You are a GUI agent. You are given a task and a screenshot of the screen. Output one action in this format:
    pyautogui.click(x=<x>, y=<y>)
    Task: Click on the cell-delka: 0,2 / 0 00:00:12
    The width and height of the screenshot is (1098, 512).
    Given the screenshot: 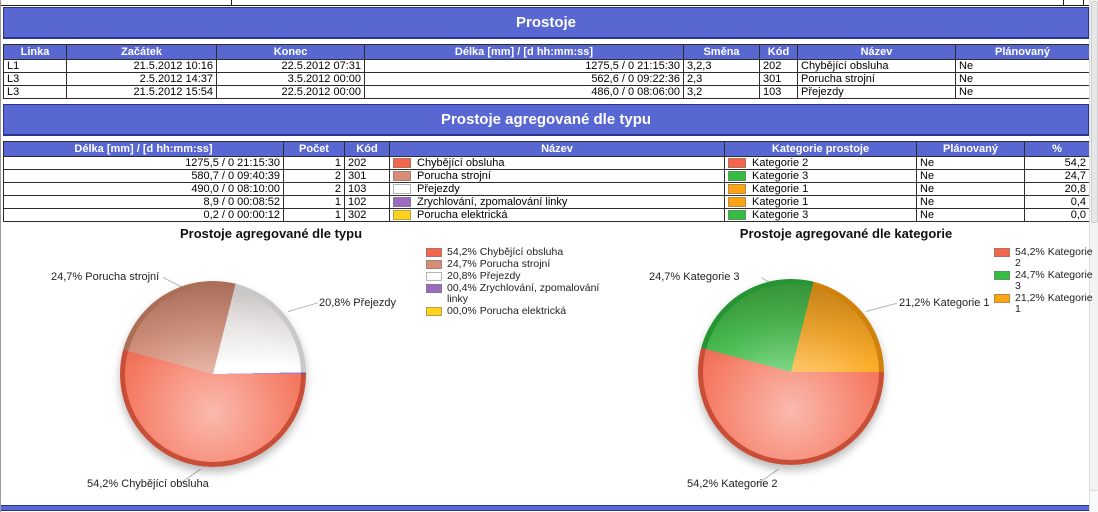 What is the action you would take?
    pyautogui.click(x=143, y=215)
    